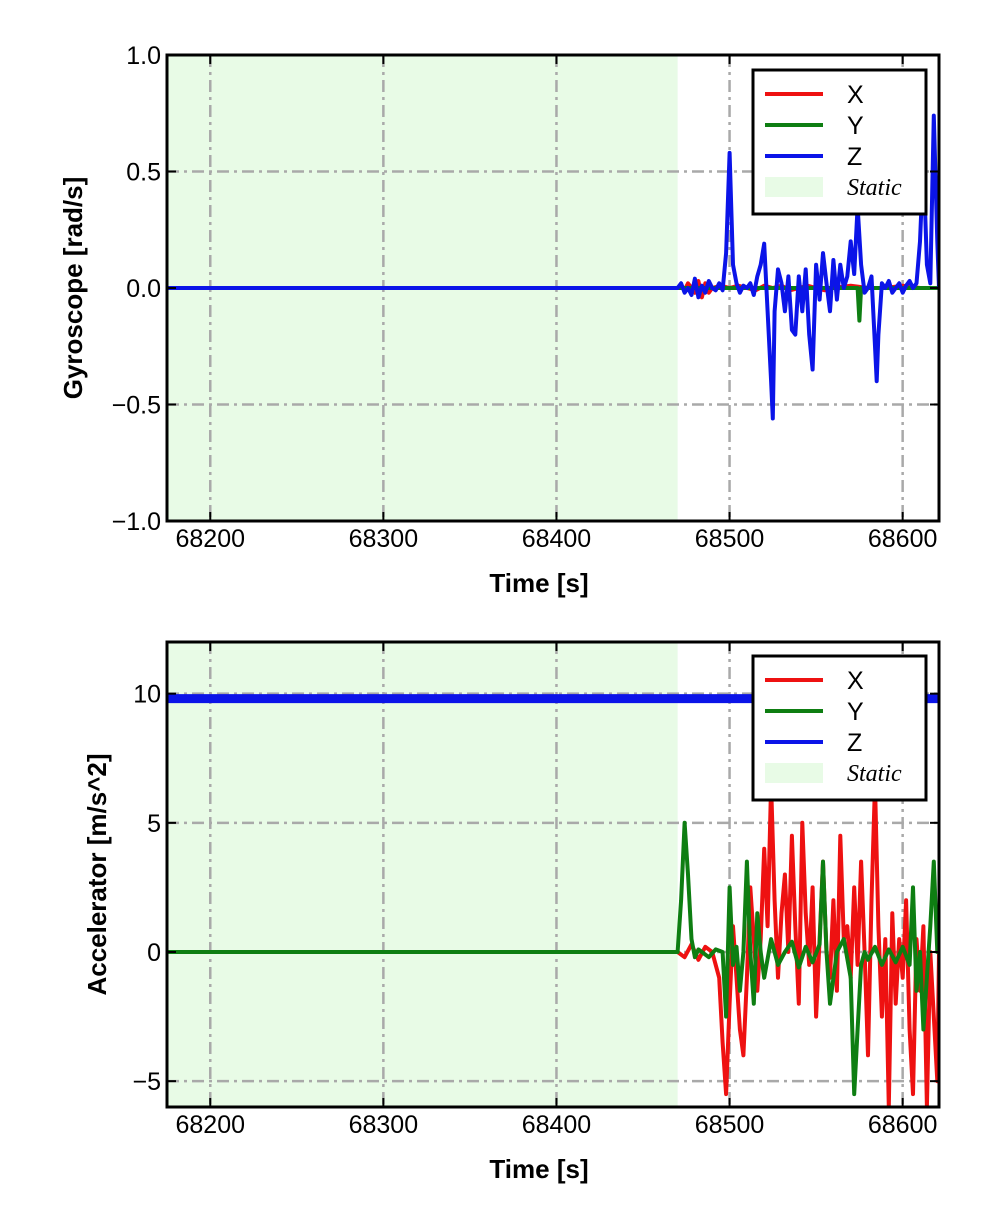 The height and width of the screenshot is (1228, 992). Describe the element at coordinates (136, 522) in the screenshot. I see `y-tick-label: −1.0` at that location.